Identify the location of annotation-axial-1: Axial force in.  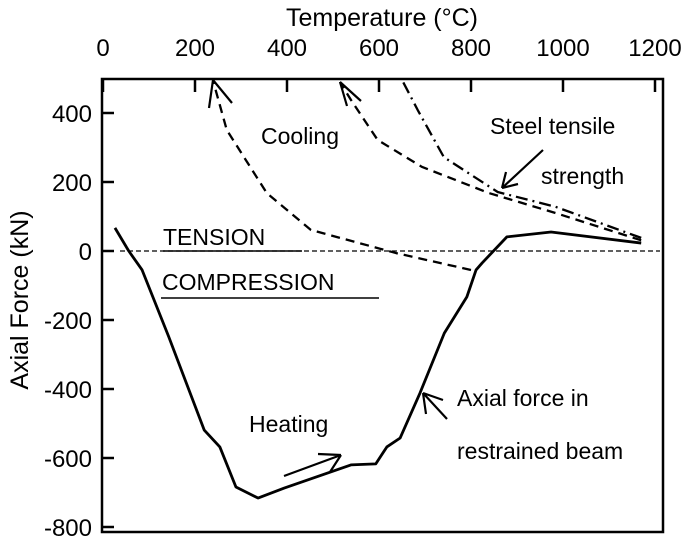
(523, 398).